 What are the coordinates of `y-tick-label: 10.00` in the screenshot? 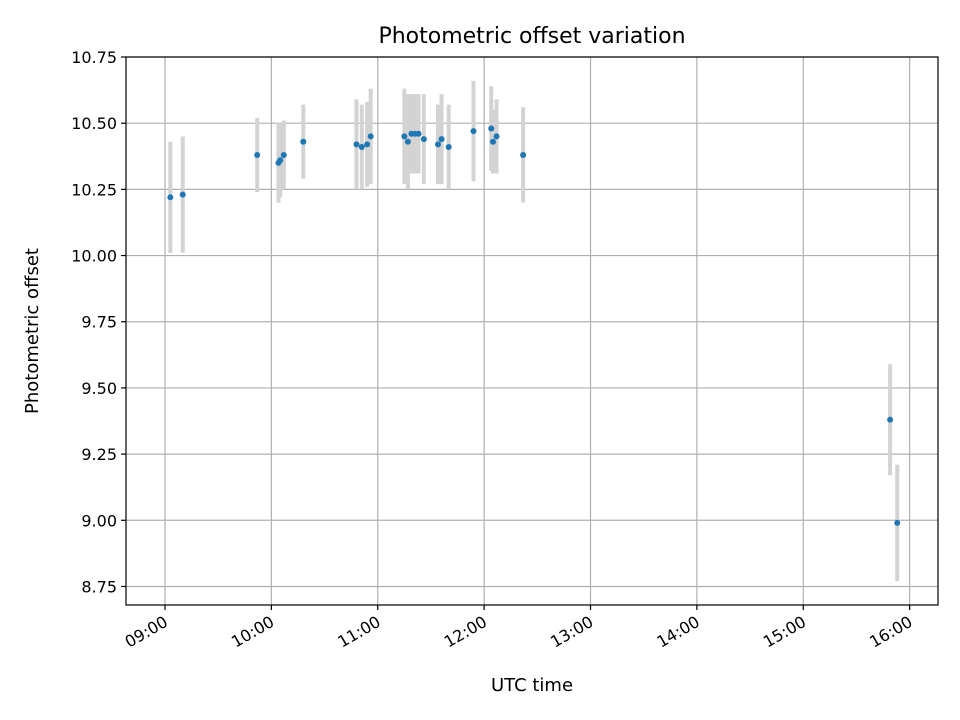 It's located at (94, 256).